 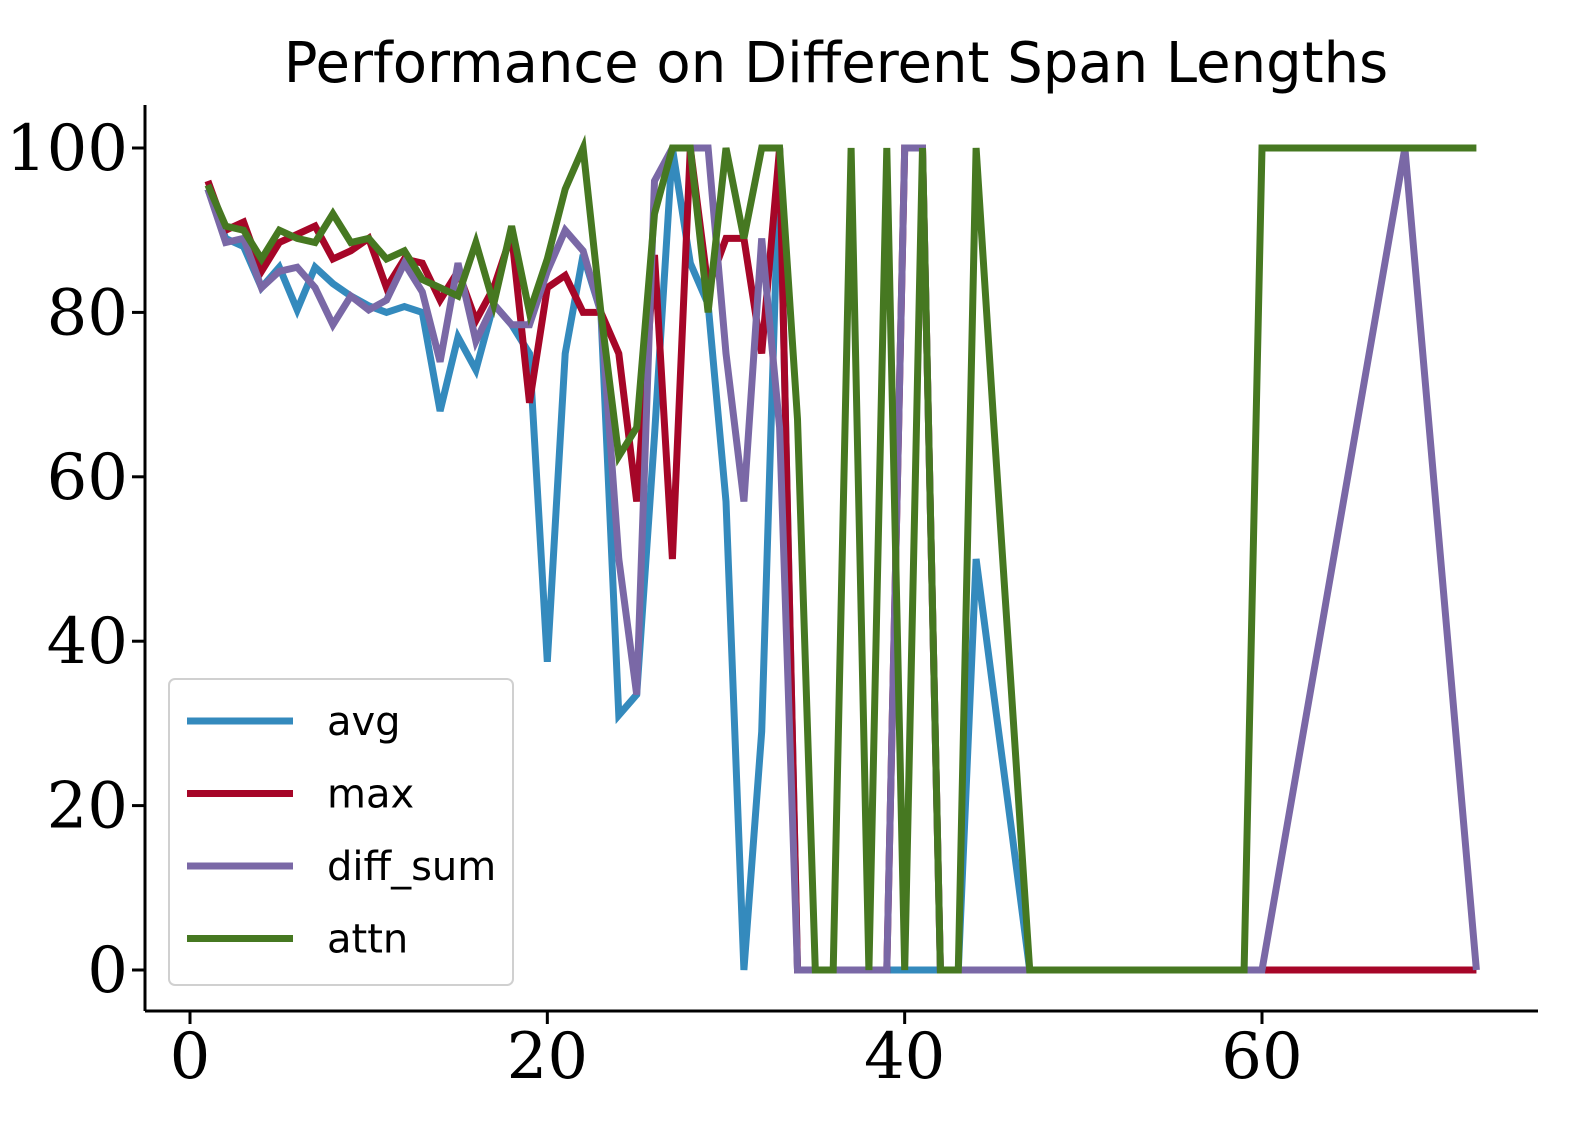 I want to click on x-tick-label: 60, so click(x=1261, y=1057).